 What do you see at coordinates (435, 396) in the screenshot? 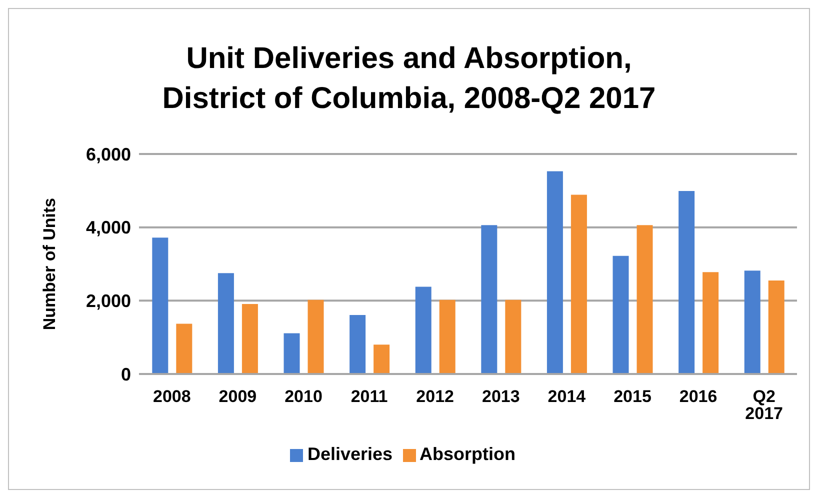
I see `x-tick-label: 2012` at bounding box center [435, 396].